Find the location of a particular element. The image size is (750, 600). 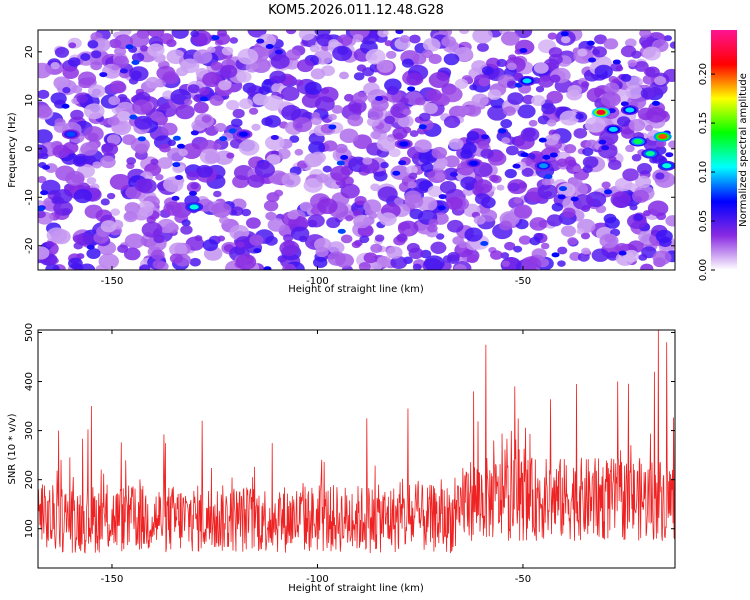

colorbar-ticks: 0.00 0.05 0.10 0.15 0.20 is located at coordinates (706, 172).